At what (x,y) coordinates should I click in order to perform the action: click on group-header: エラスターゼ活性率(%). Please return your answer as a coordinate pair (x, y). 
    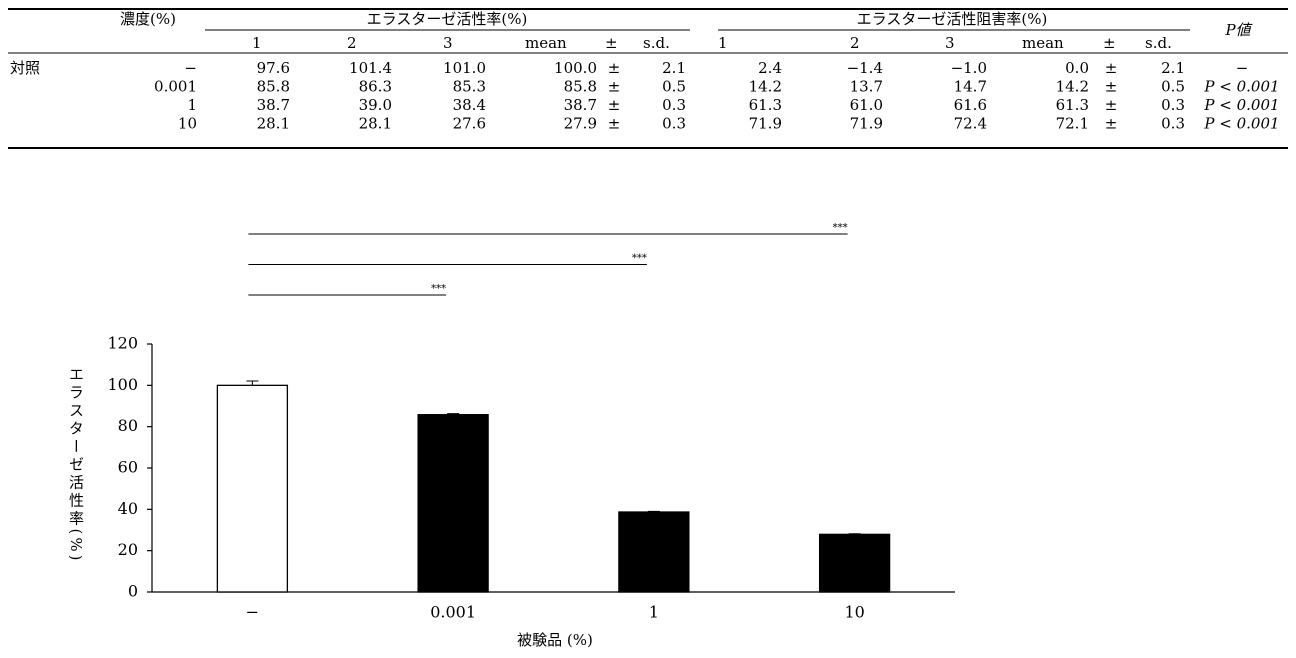
    Looking at the image, I should click on (447, 19).